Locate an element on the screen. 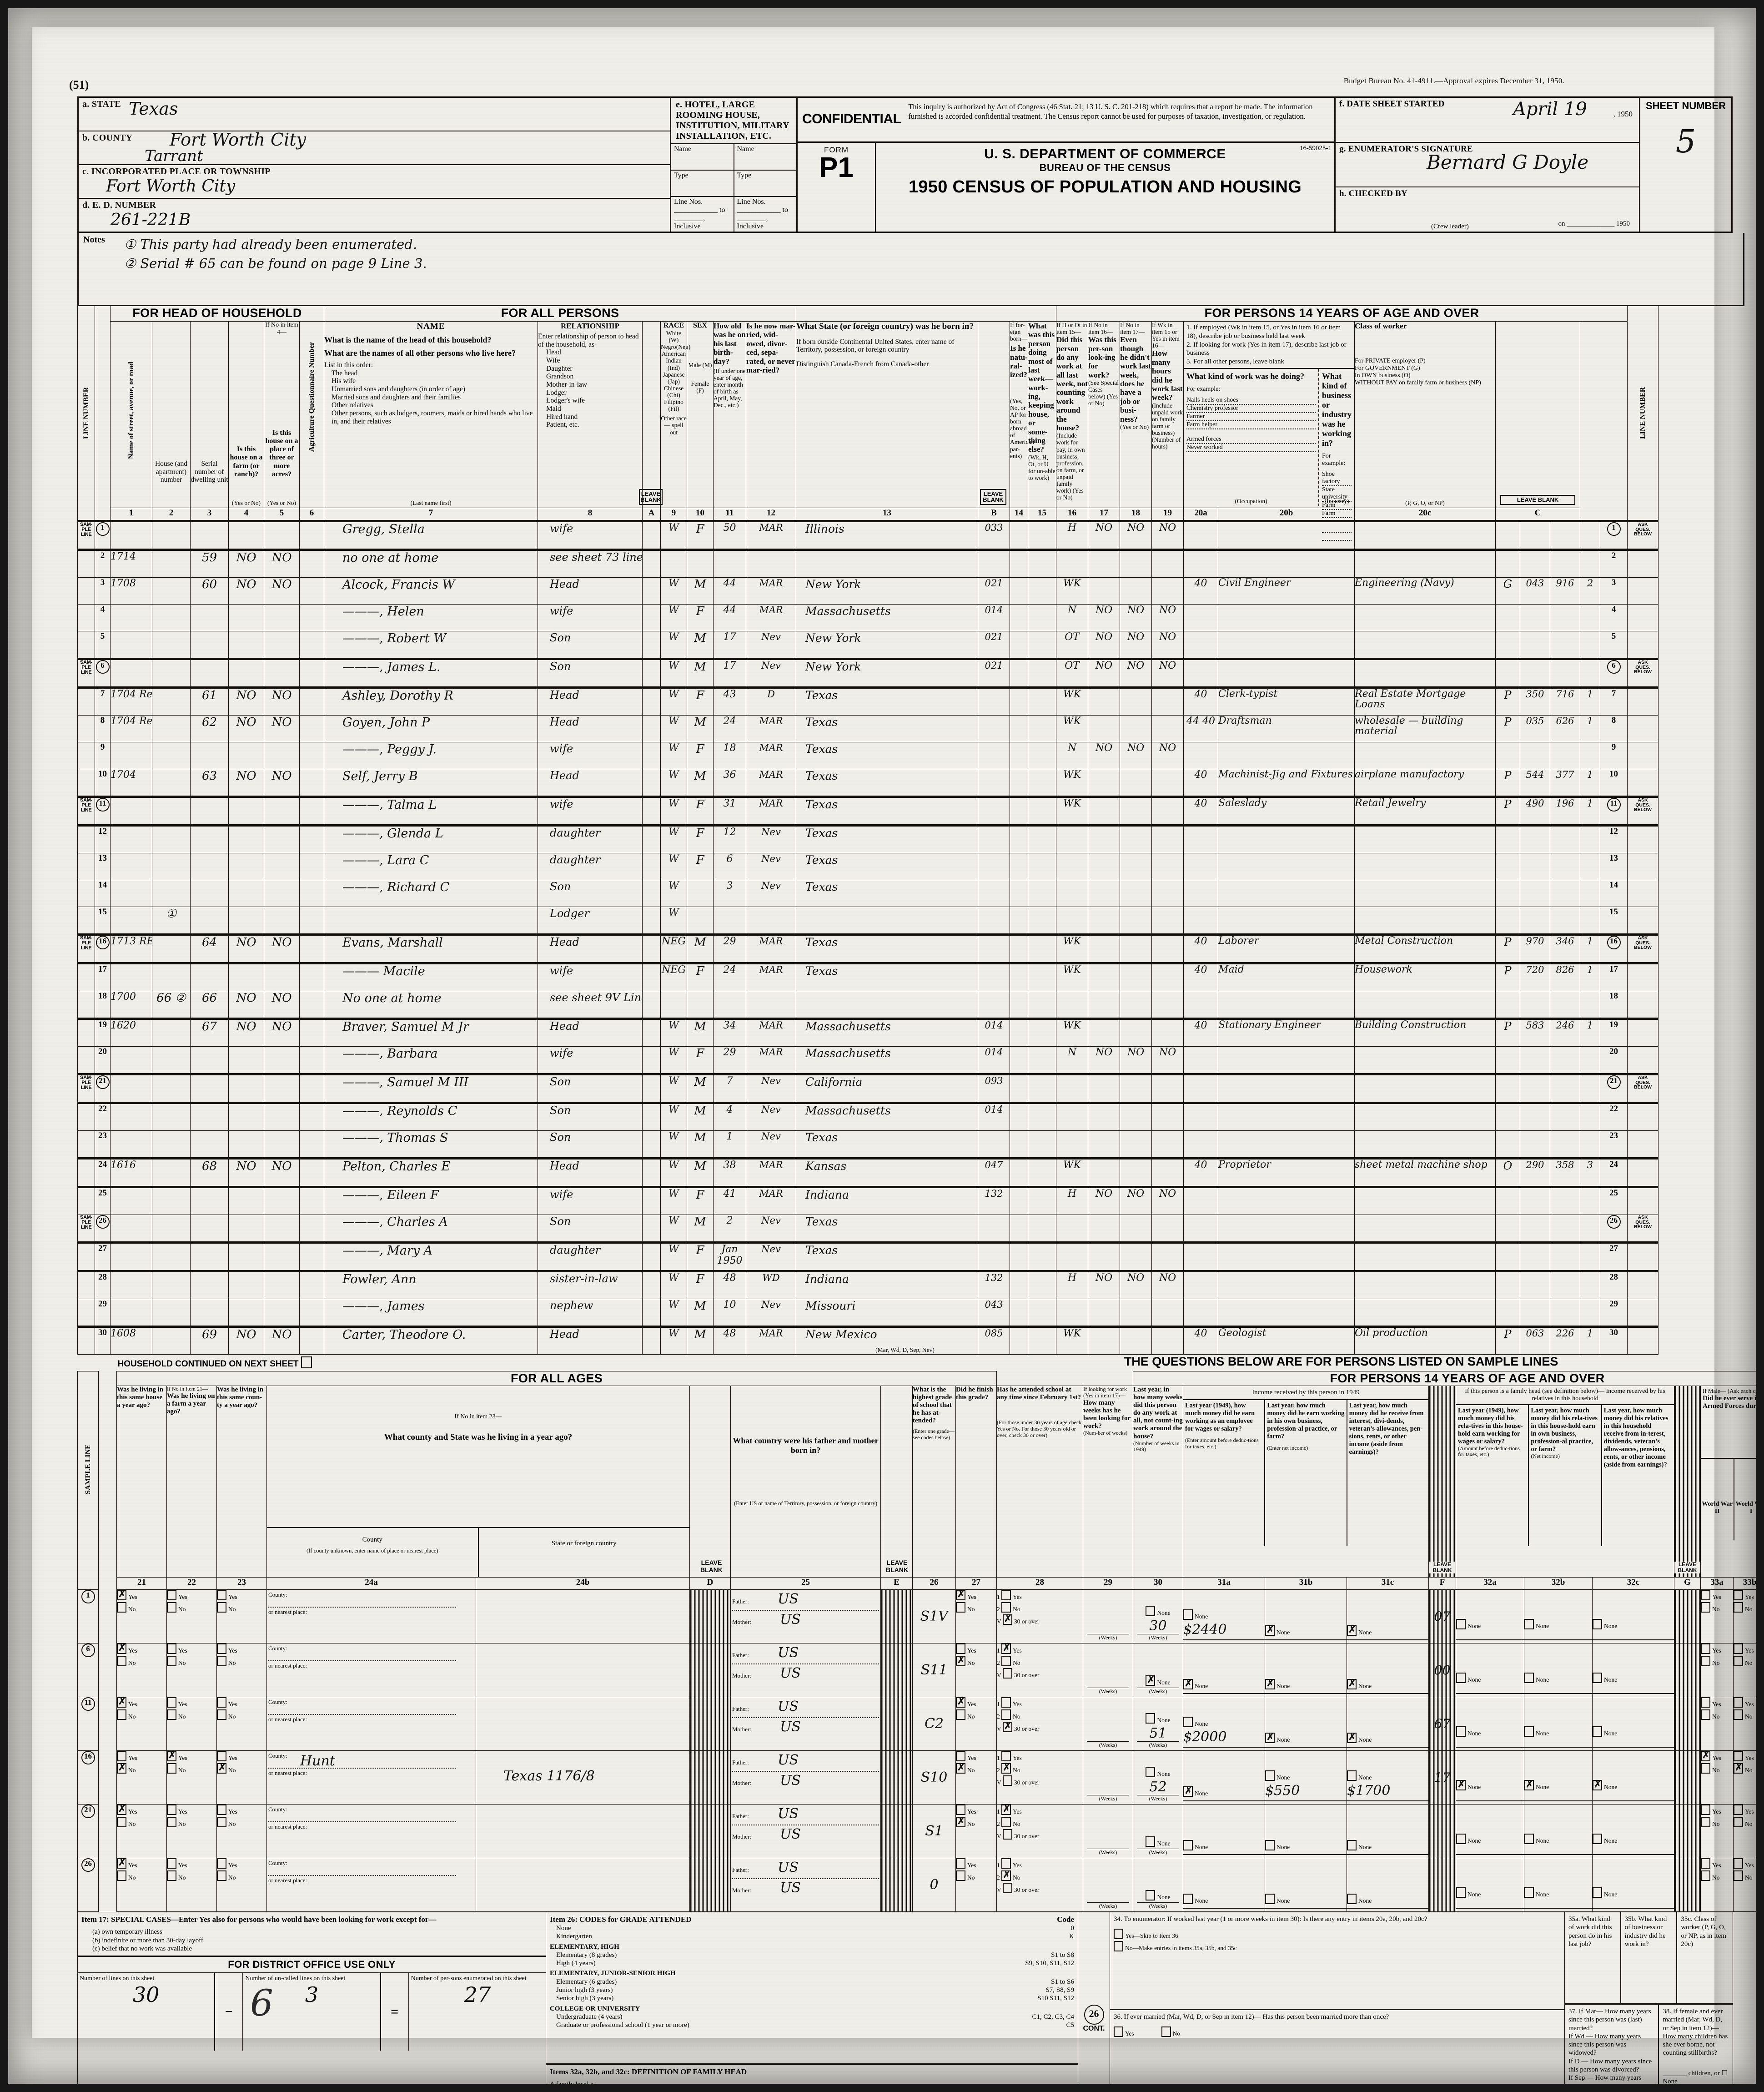 The height and width of the screenshot is (2092, 1764). cell-relationship: see sheet 9V Line 4 is located at coordinates (590, 1005).